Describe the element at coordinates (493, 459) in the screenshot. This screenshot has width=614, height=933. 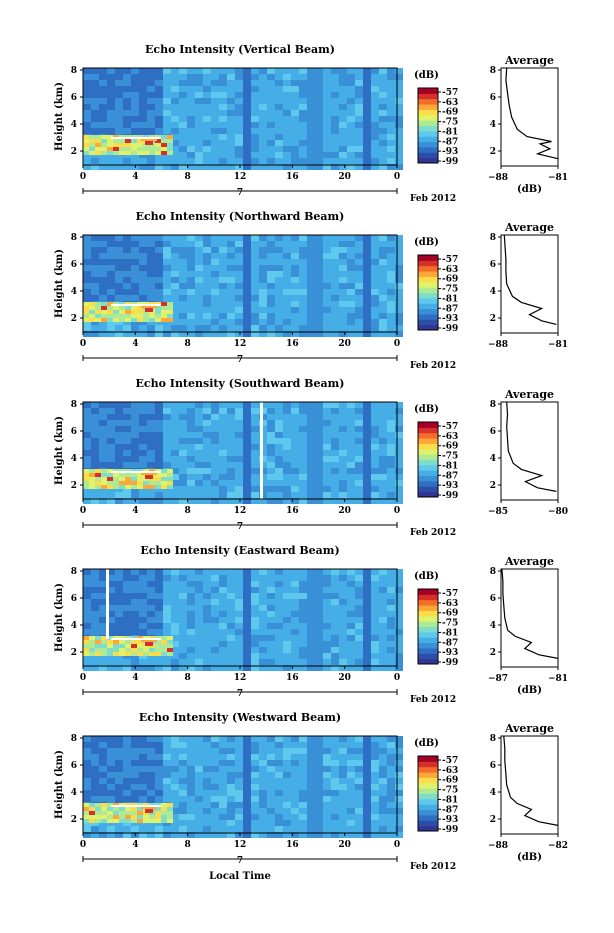
I see `profile-y-tick-label: 4` at that location.